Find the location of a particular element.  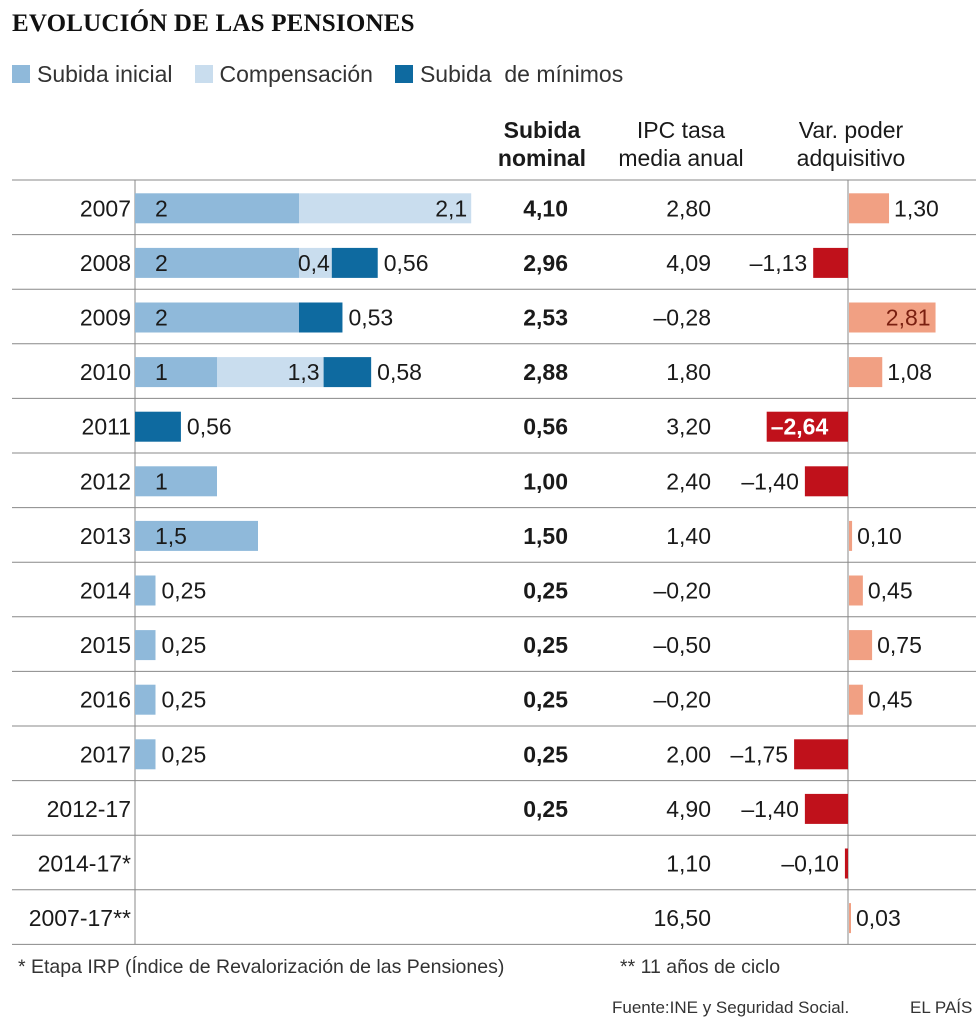

var-label: 0,75 is located at coordinates (899, 645).